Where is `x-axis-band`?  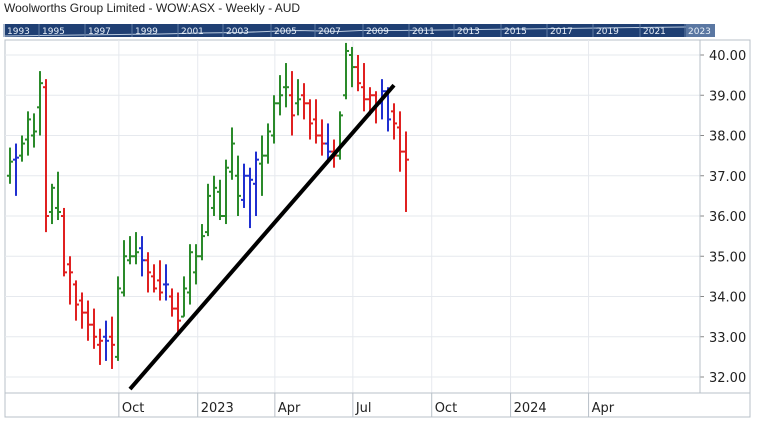 x-axis-band is located at coordinates (377, 405).